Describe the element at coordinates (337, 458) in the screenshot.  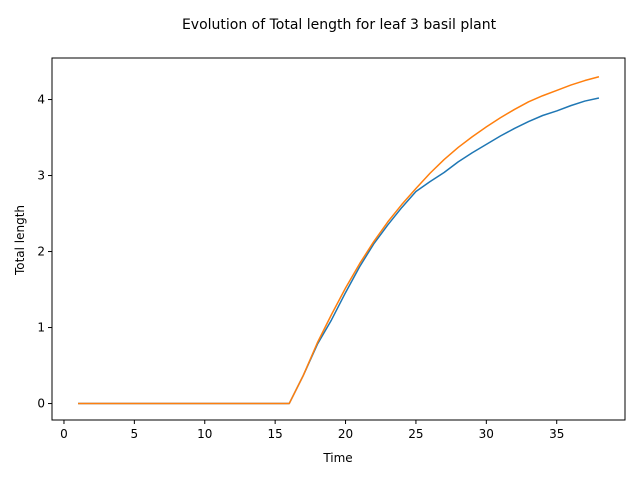
I see `x-axis-label: Time` at that location.